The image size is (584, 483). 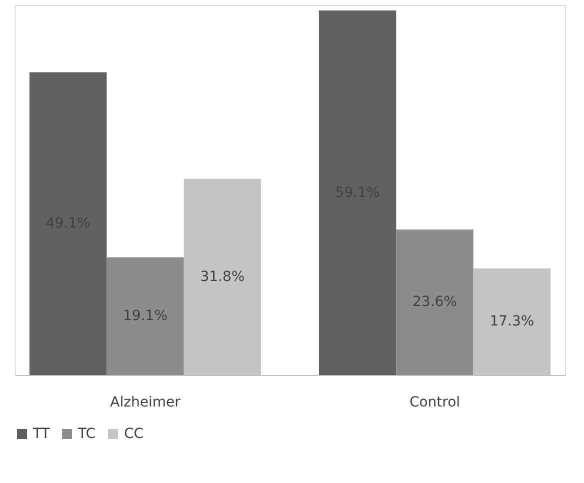 I want to click on data-label: 19.1%, so click(x=145, y=316).